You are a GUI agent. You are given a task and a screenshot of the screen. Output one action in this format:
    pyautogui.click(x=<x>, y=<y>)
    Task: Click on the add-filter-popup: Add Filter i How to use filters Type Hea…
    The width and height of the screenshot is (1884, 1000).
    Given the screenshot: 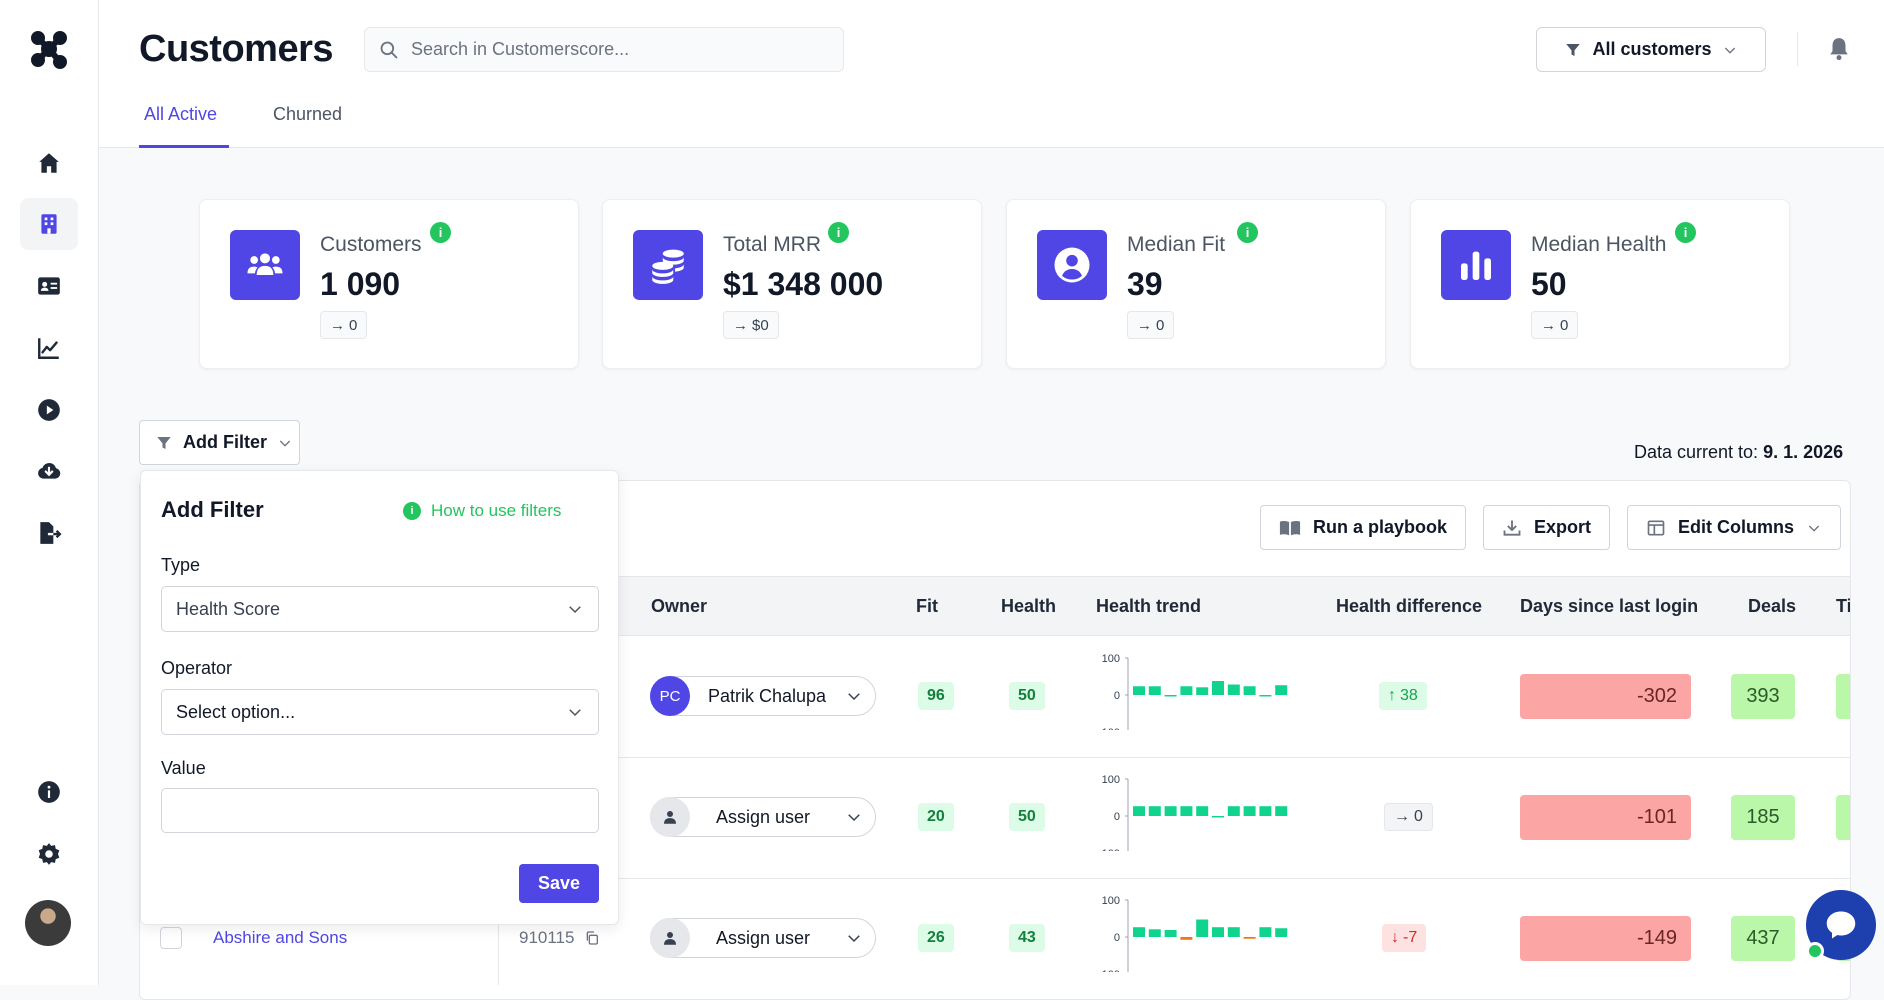 What is the action you would take?
    pyautogui.click(x=379, y=697)
    